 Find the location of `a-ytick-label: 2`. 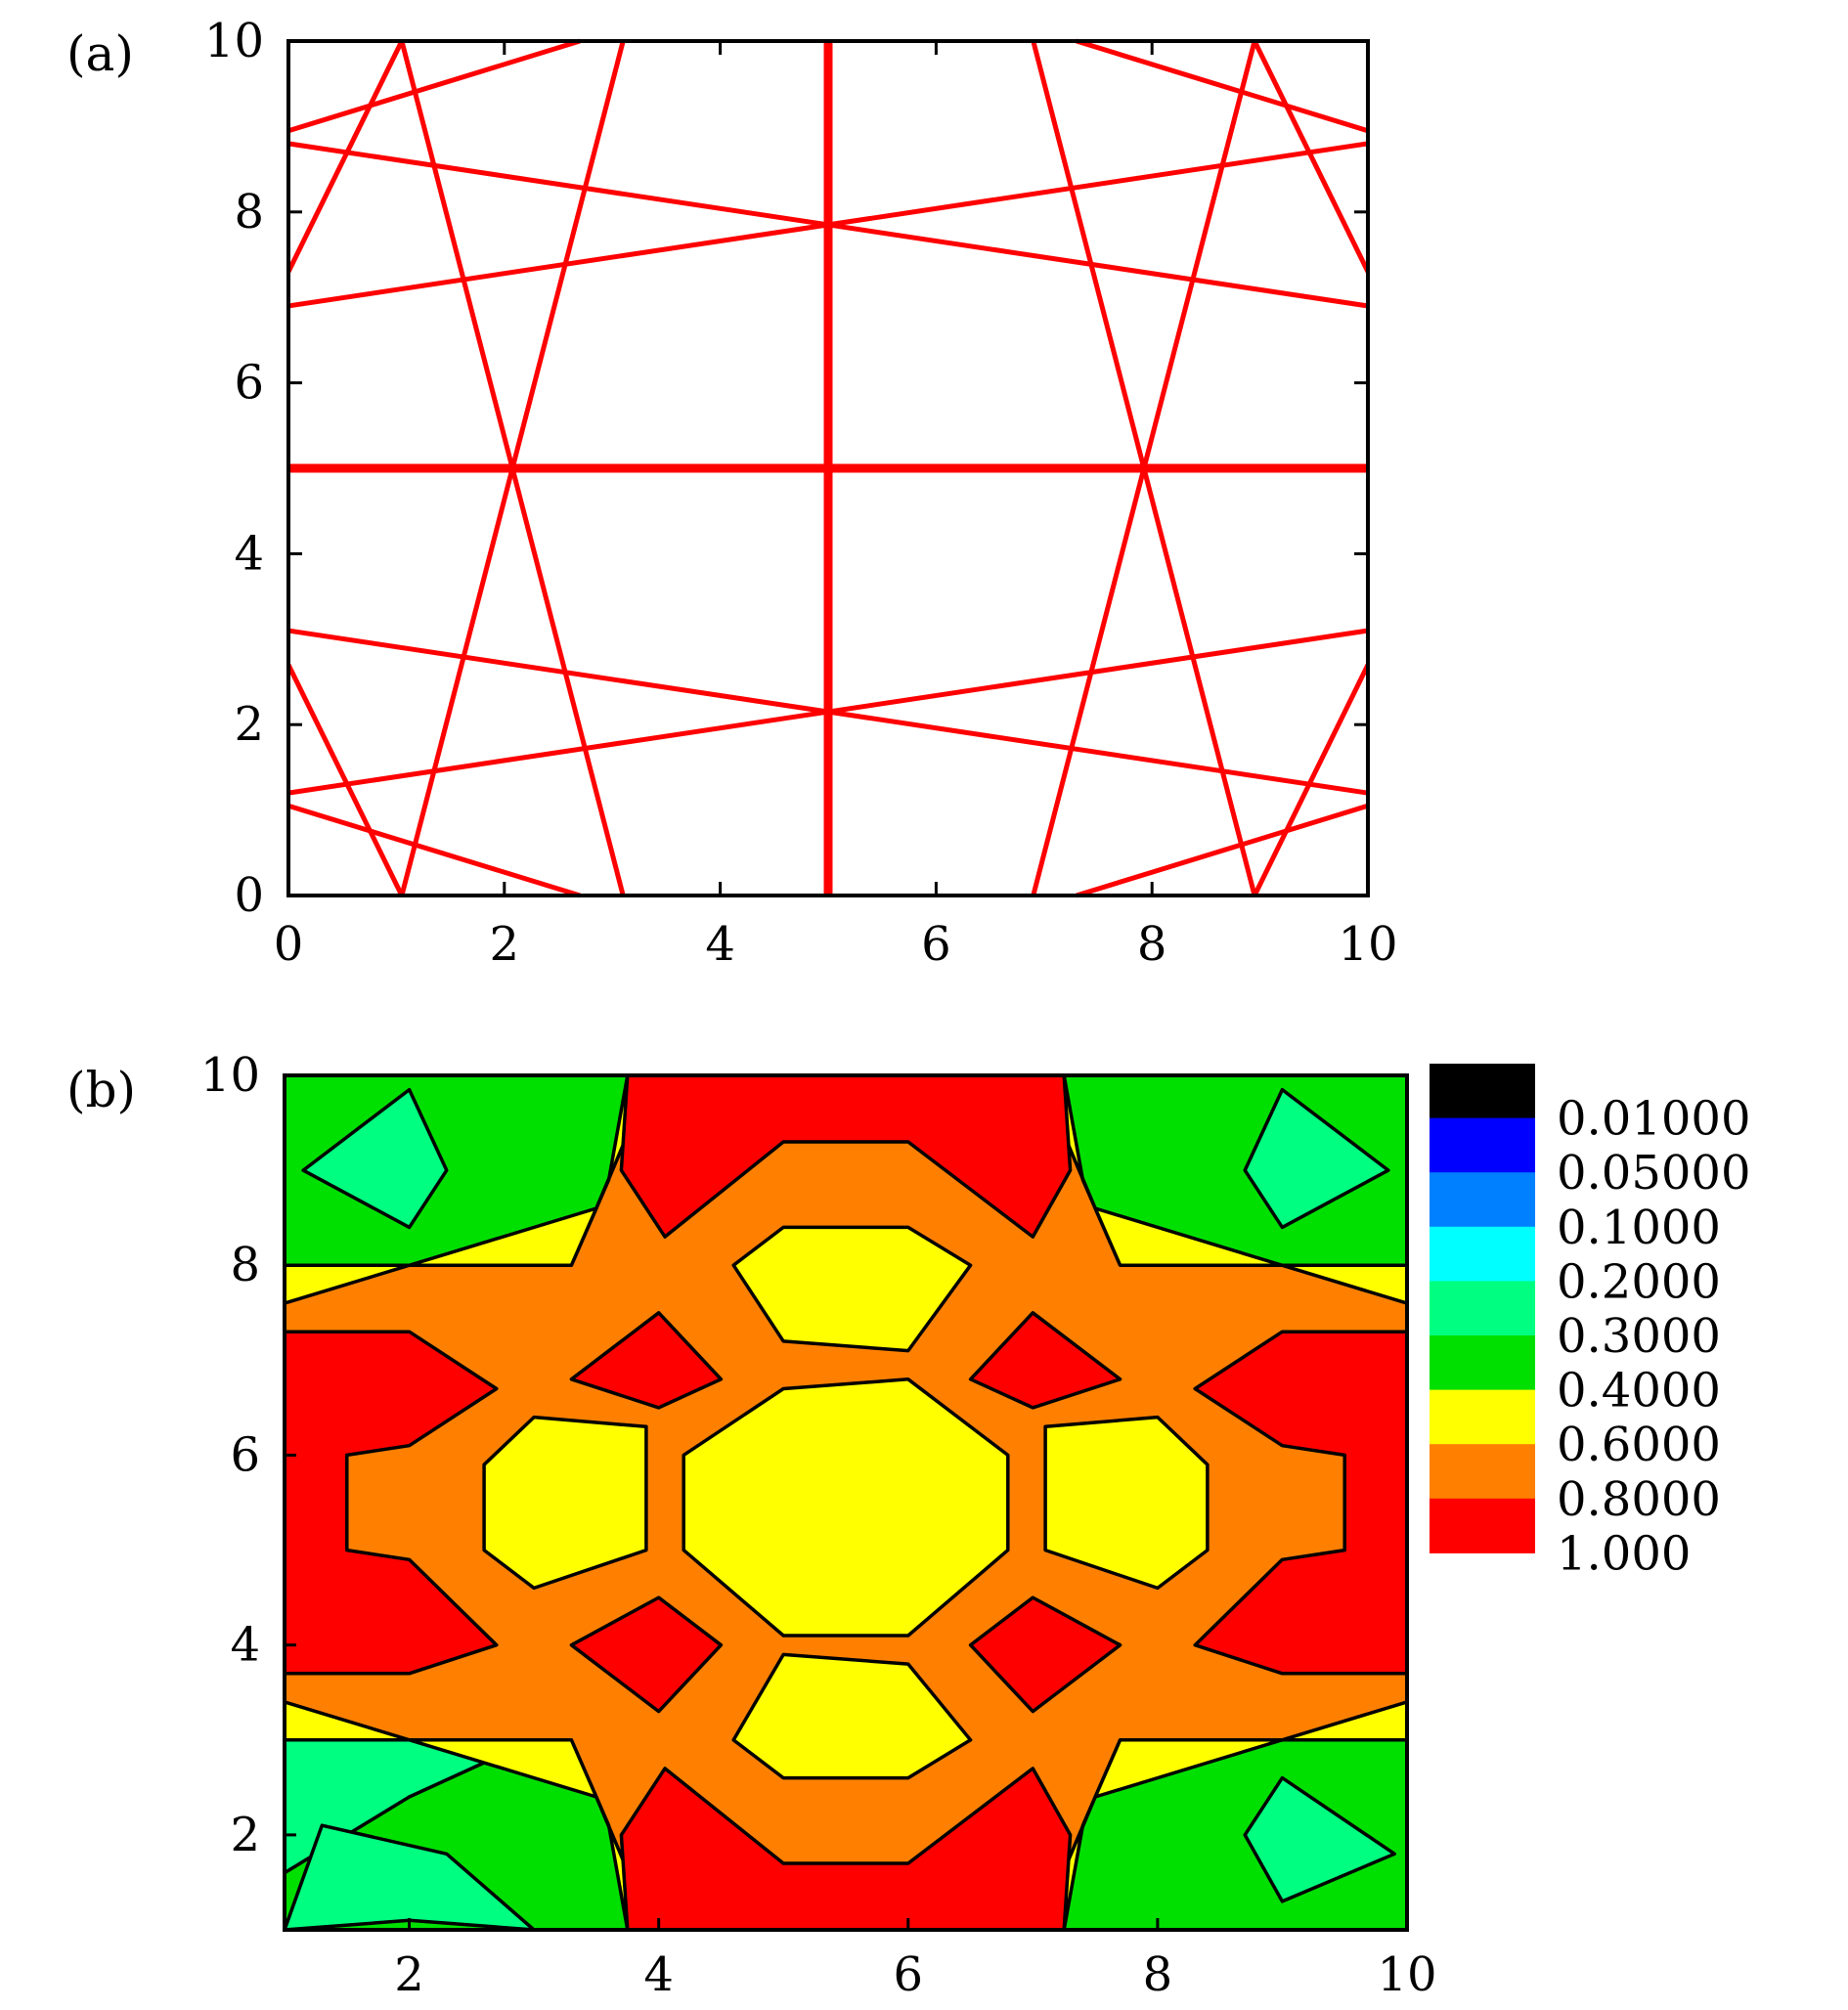

a-ytick-label: 2 is located at coordinates (249, 724).